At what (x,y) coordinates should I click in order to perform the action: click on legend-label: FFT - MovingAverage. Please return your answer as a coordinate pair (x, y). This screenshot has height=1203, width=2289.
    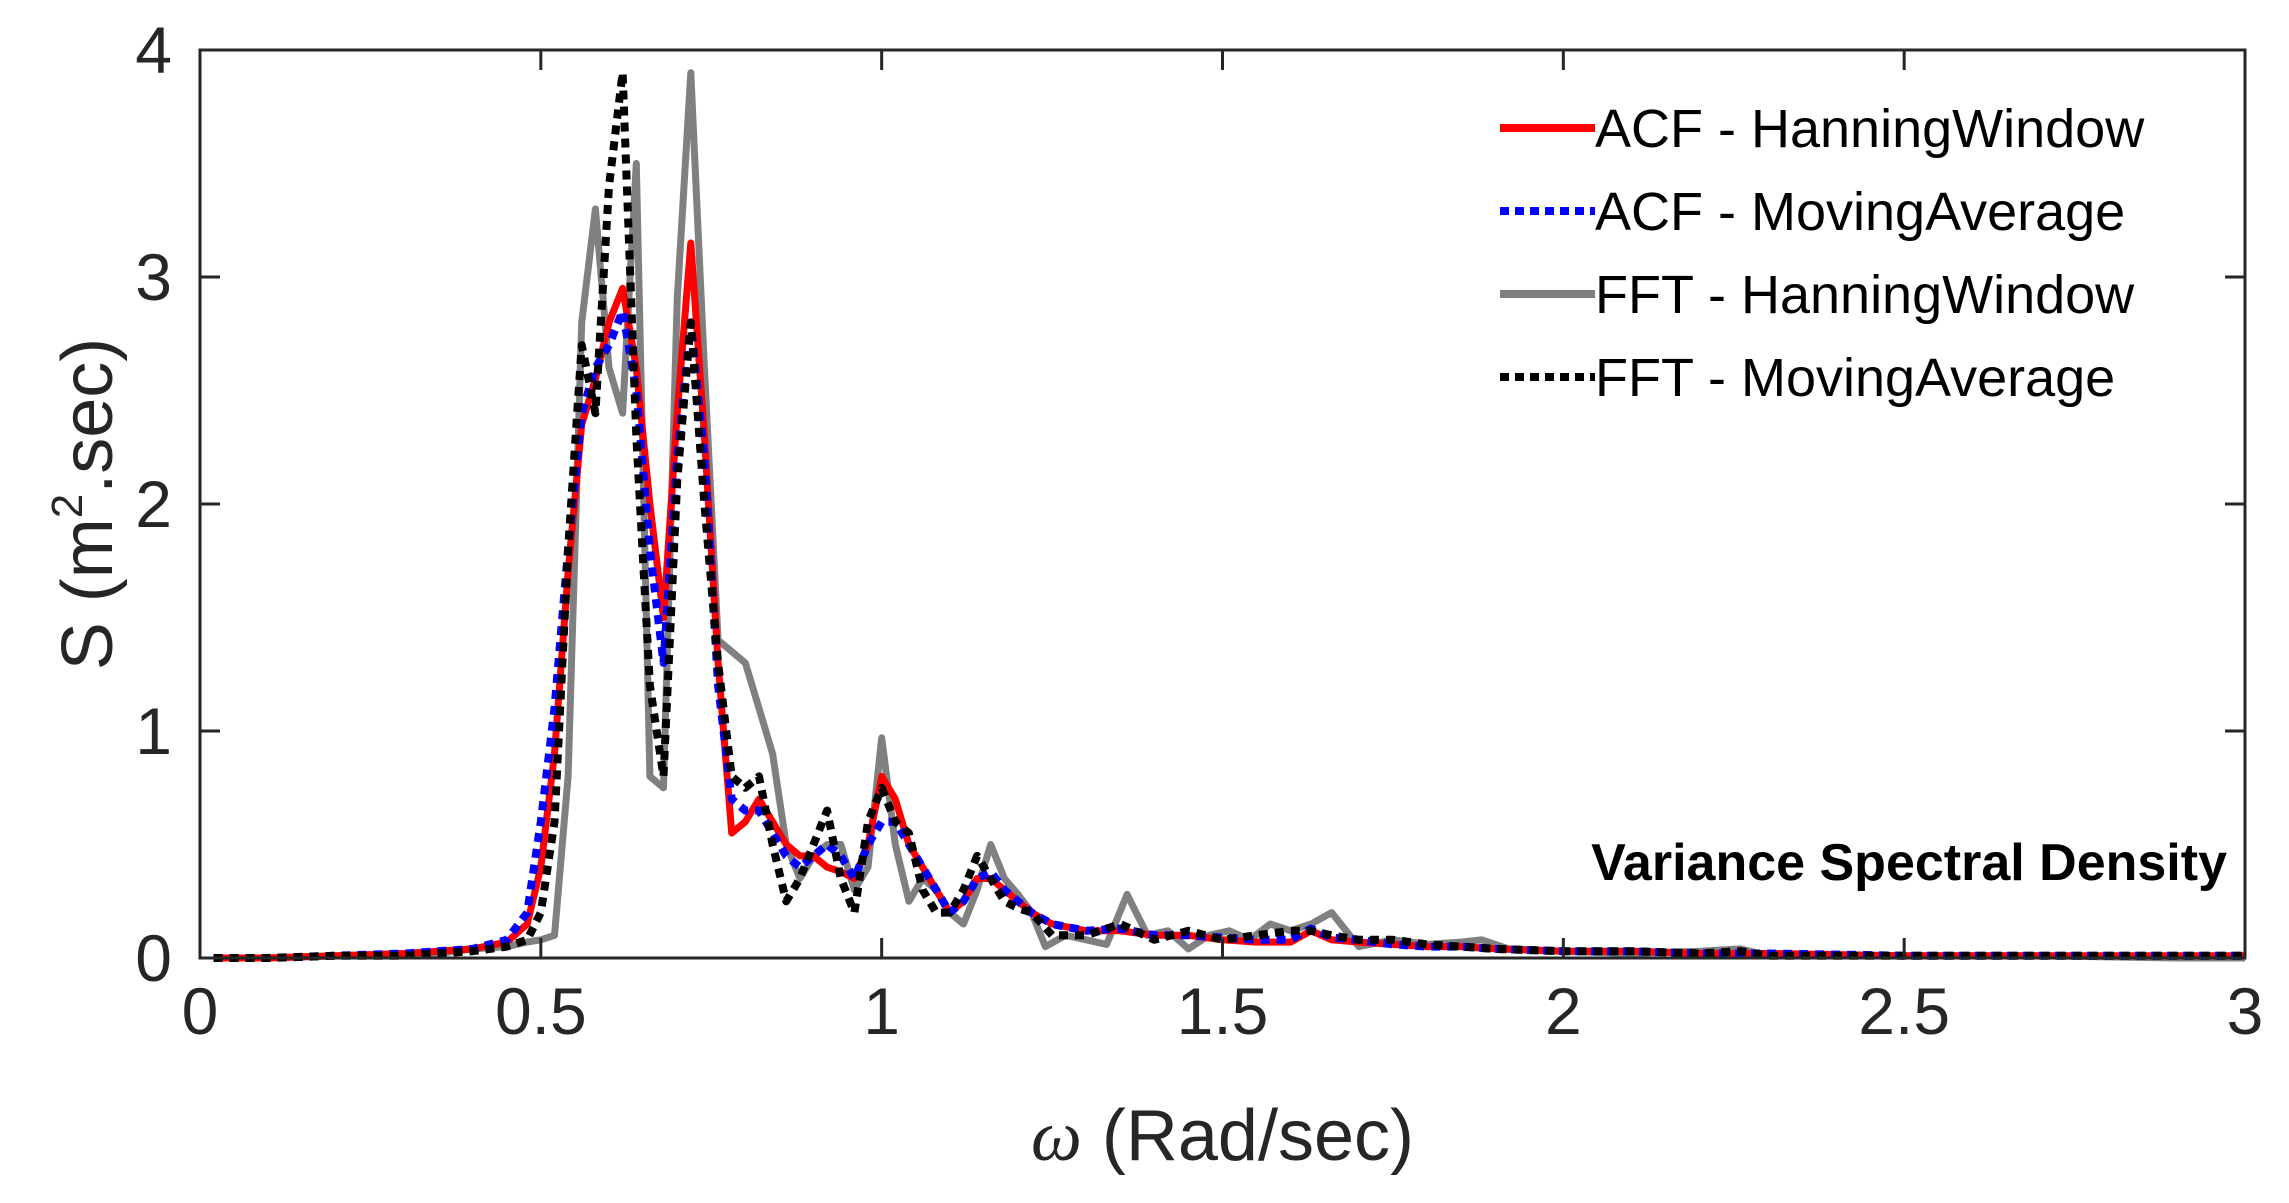
    Looking at the image, I should click on (1855, 378).